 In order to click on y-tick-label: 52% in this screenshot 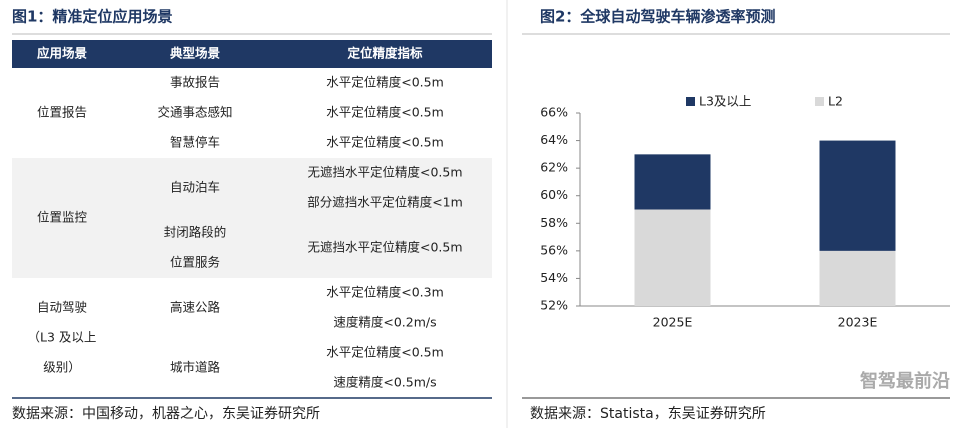, I will do `click(554, 305)`.